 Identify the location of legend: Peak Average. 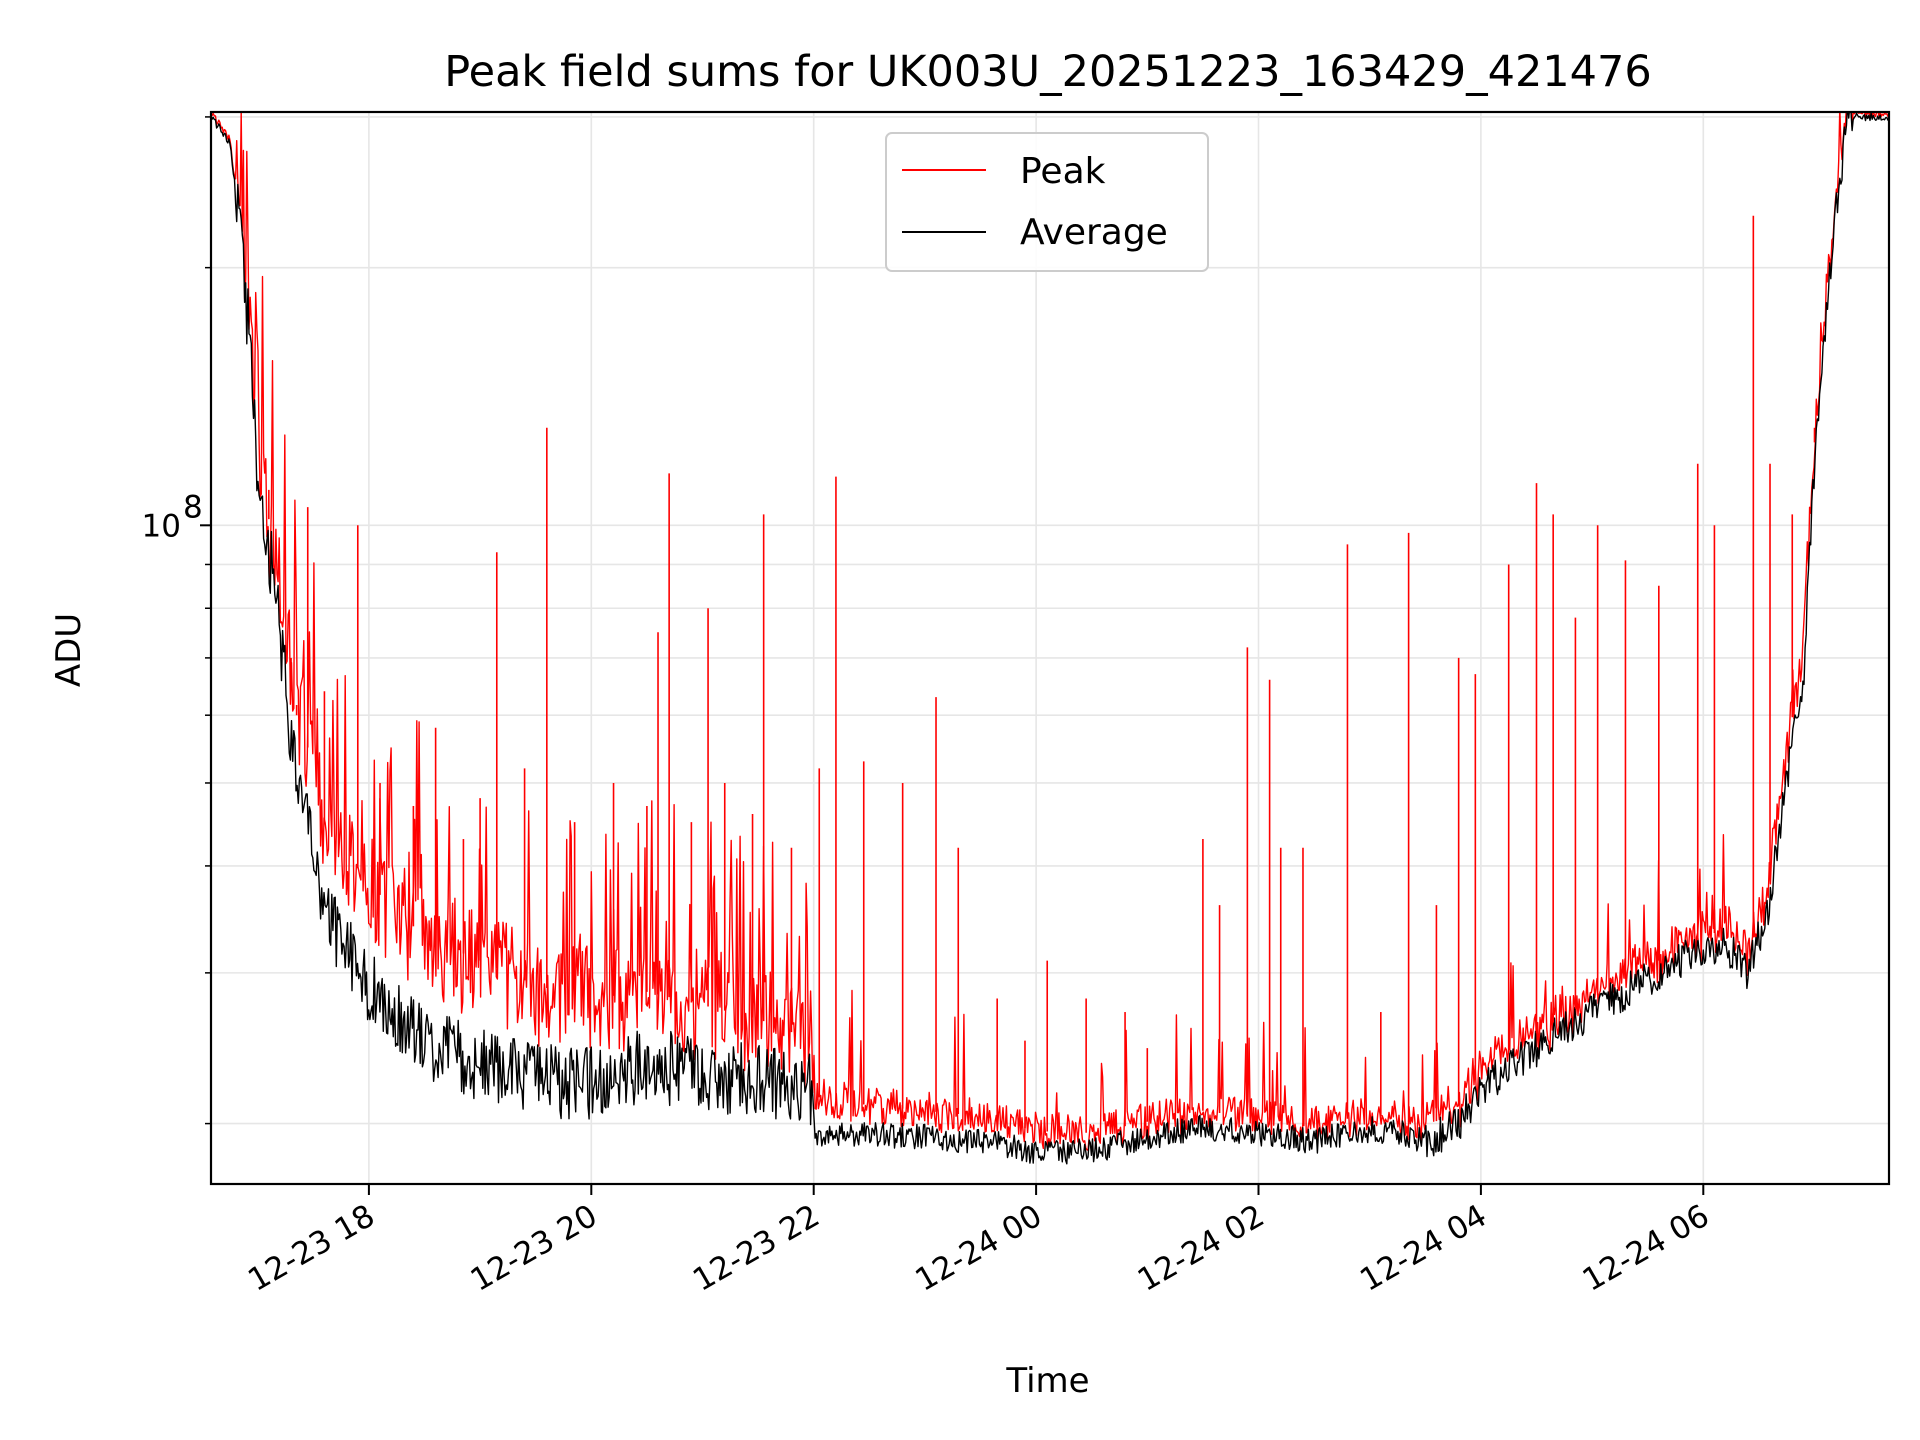
(1047, 202).